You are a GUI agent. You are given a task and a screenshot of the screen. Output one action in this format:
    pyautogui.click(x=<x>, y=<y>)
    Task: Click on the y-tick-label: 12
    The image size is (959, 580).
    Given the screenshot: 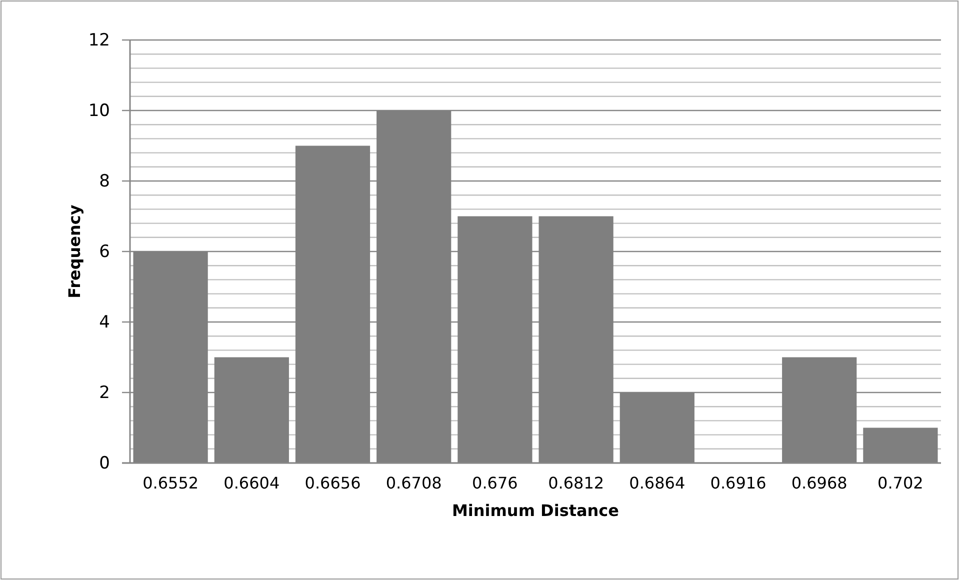 What is the action you would take?
    pyautogui.click(x=99, y=40)
    